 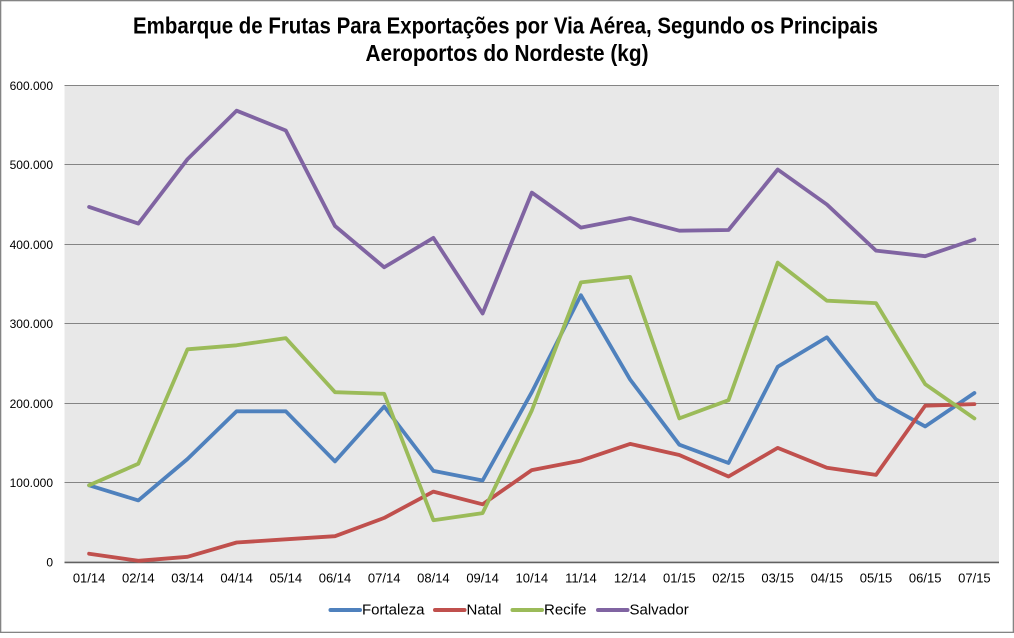 What do you see at coordinates (32, 483) in the screenshot?
I see `svg-text: 100.000` at bounding box center [32, 483].